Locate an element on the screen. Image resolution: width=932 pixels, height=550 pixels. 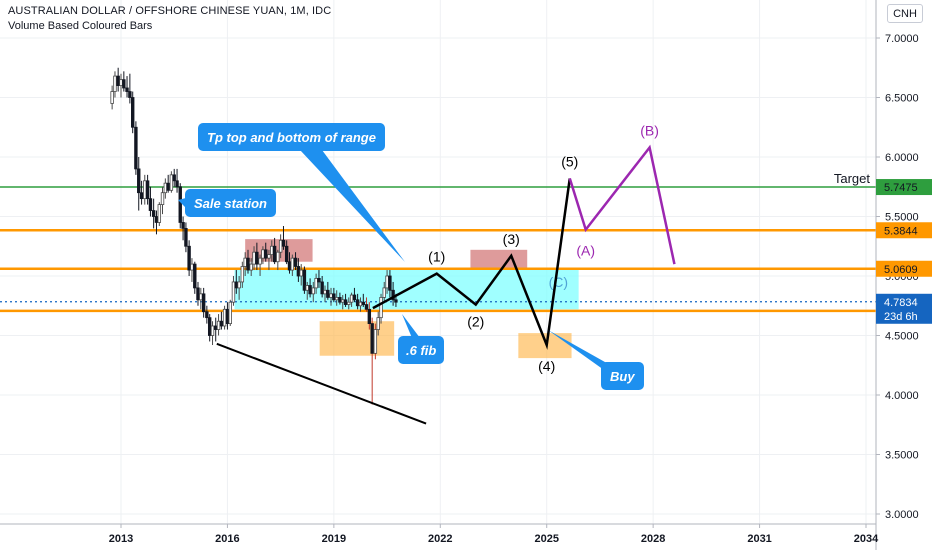
callout-fib: .6 fib is located at coordinates (421, 350).